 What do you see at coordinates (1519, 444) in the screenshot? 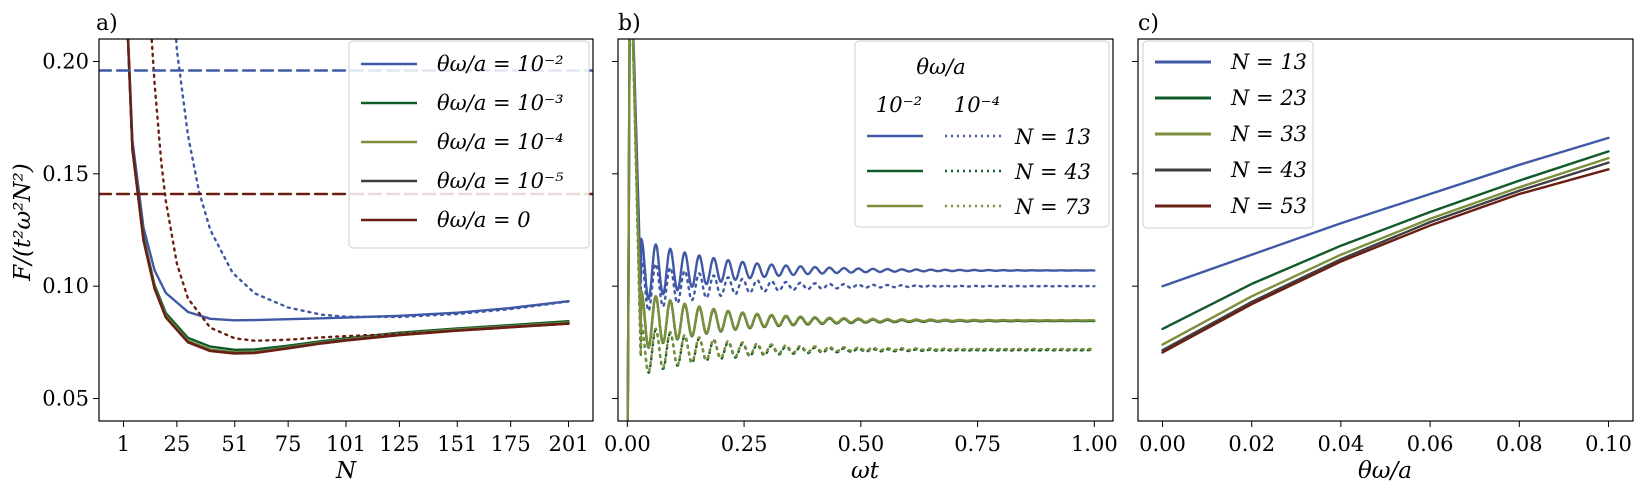
I see `panel-c-x-tick-label: 0.08` at bounding box center [1519, 444].